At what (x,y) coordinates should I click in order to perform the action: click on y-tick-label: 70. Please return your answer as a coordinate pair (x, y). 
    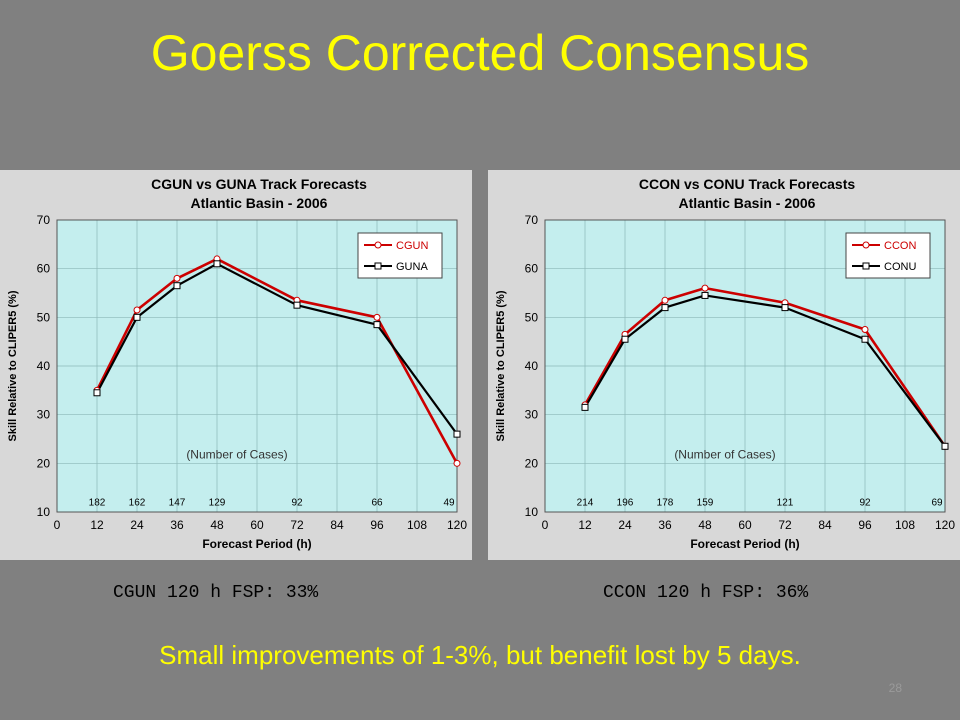
    Looking at the image, I should click on (532, 220).